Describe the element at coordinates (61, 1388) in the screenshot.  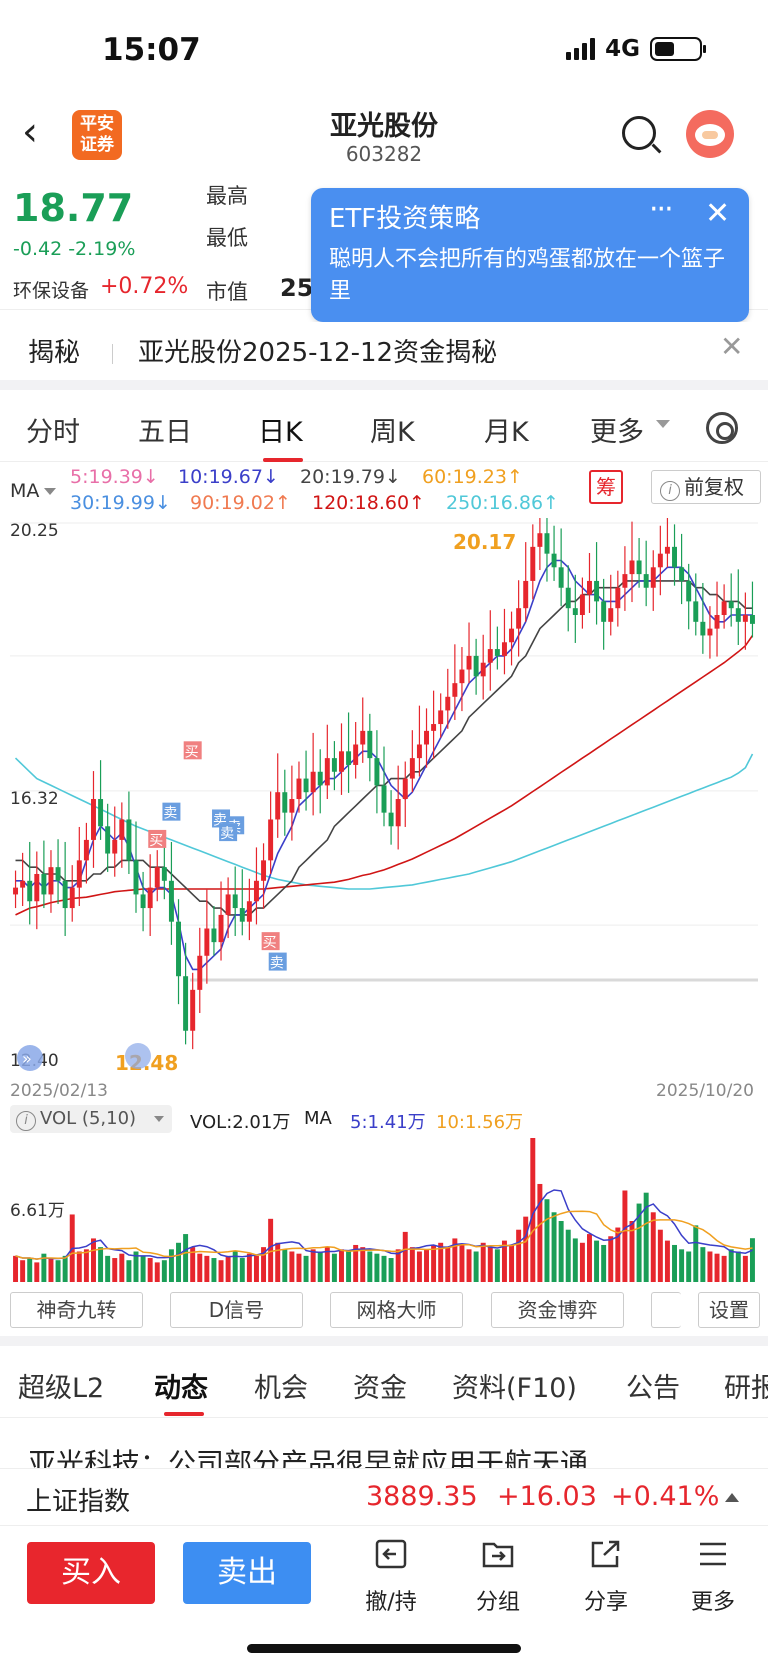
I see `tab-super-l2: 超级L2` at that location.